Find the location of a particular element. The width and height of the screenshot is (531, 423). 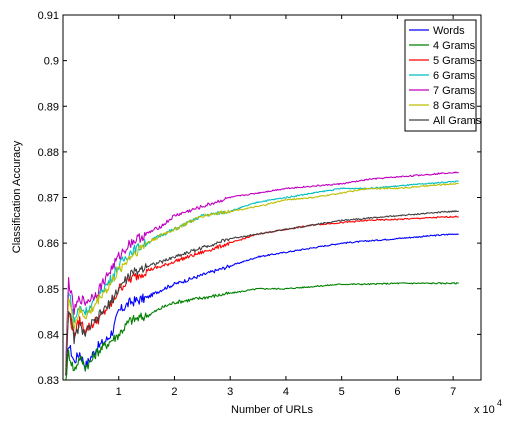

y-tick-label: 0.87 is located at coordinates (48, 199).